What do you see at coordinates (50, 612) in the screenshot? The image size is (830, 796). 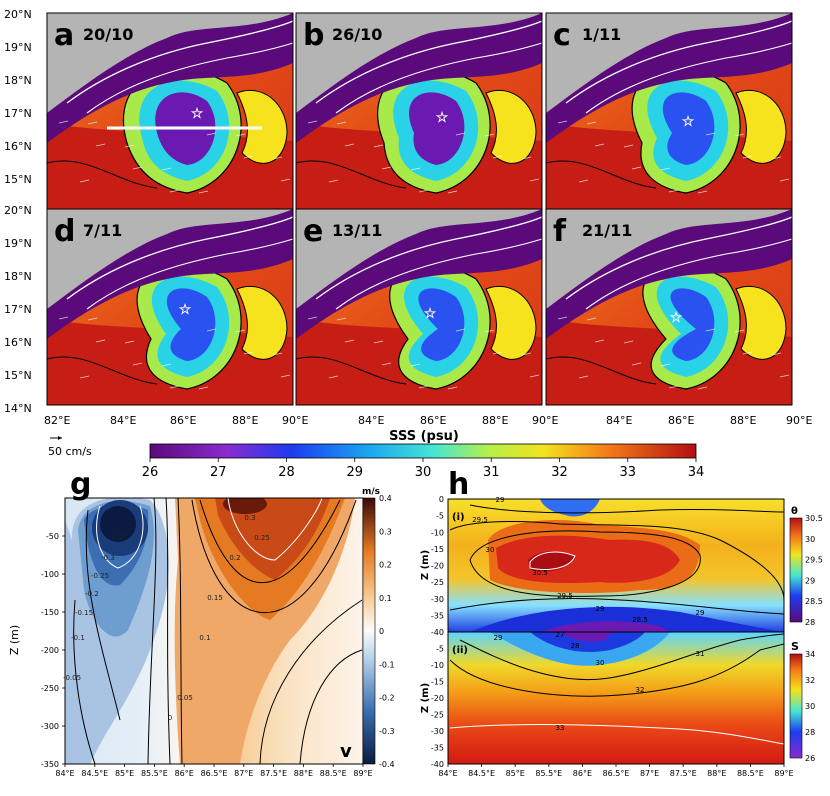 I see `y-tick: -150` at bounding box center [50, 612].